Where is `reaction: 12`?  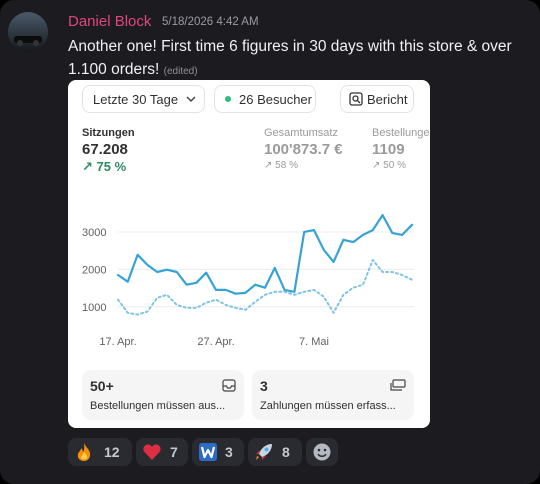
reaction: 12 is located at coordinates (100, 452).